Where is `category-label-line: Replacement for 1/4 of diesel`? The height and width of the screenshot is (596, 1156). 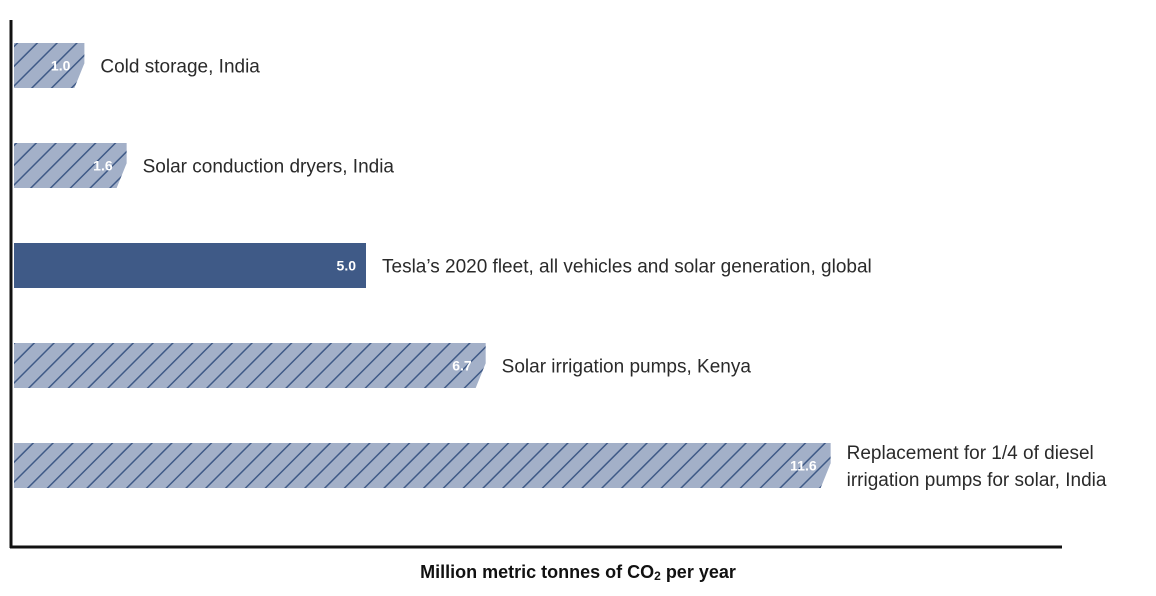
category-label-line: Replacement for 1/4 of diesel is located at coordinates (970, 453).